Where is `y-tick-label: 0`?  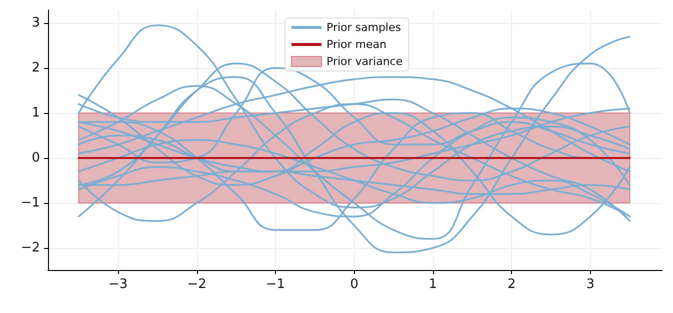
y-tick-label: 0 is located at coordinates (36, 158).